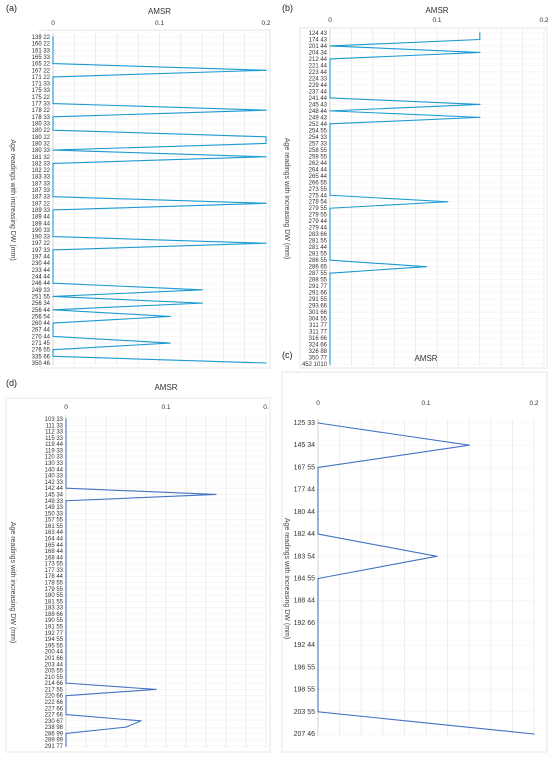 This screenshot has height=757, width=550. Describe the element at coordinates (54, 502) in the screenshot. I see `panel-d-category-label: 149 33` at that location.